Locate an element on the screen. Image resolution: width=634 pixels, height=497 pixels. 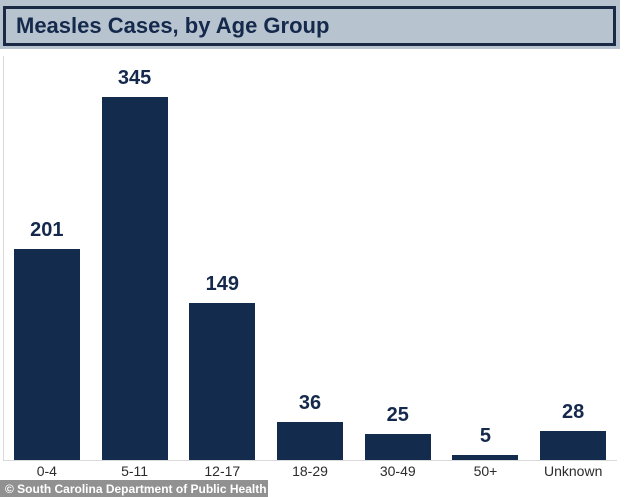
x-axis-labels: 0-4 5-11 12-17 18-29 30-49 50+ Unknown is located at coordinates (310, 471).